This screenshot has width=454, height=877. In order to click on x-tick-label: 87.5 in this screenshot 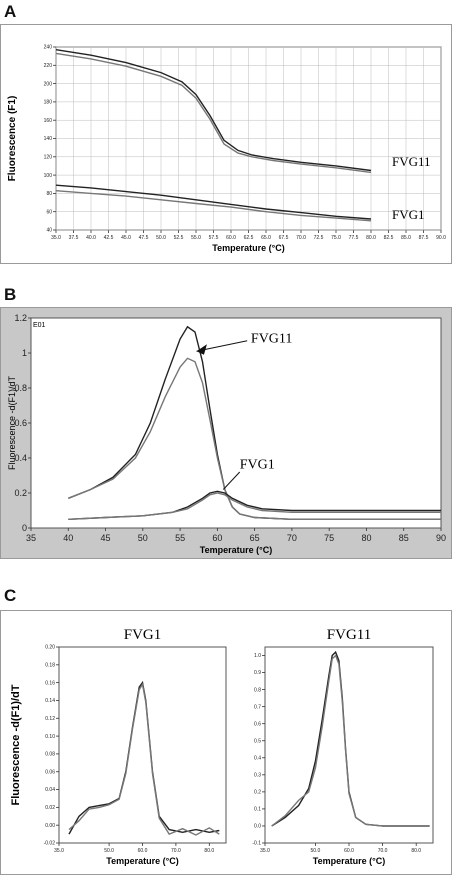, I will do `click(424, 238)`.